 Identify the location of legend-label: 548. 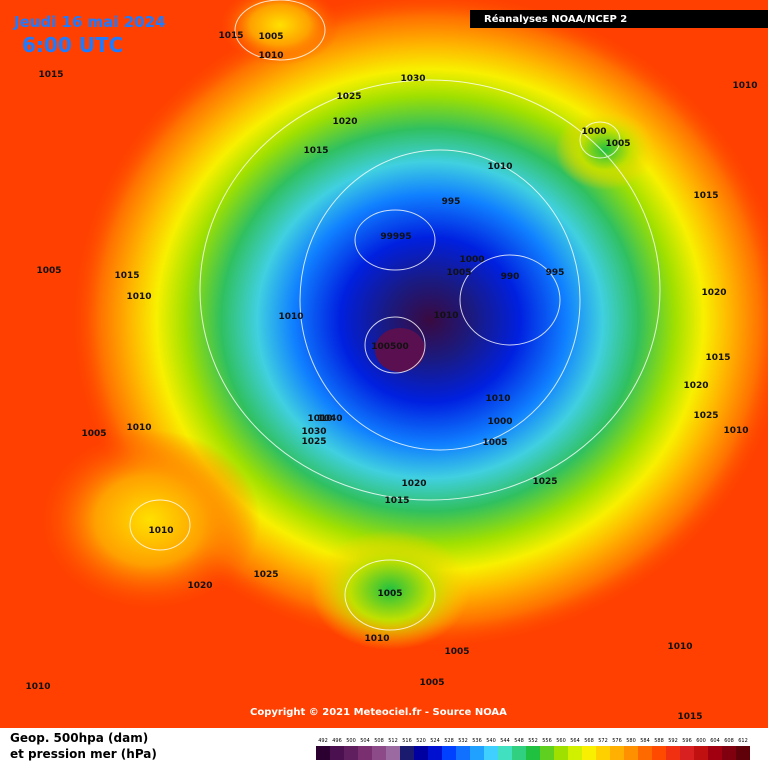
(519, 741).